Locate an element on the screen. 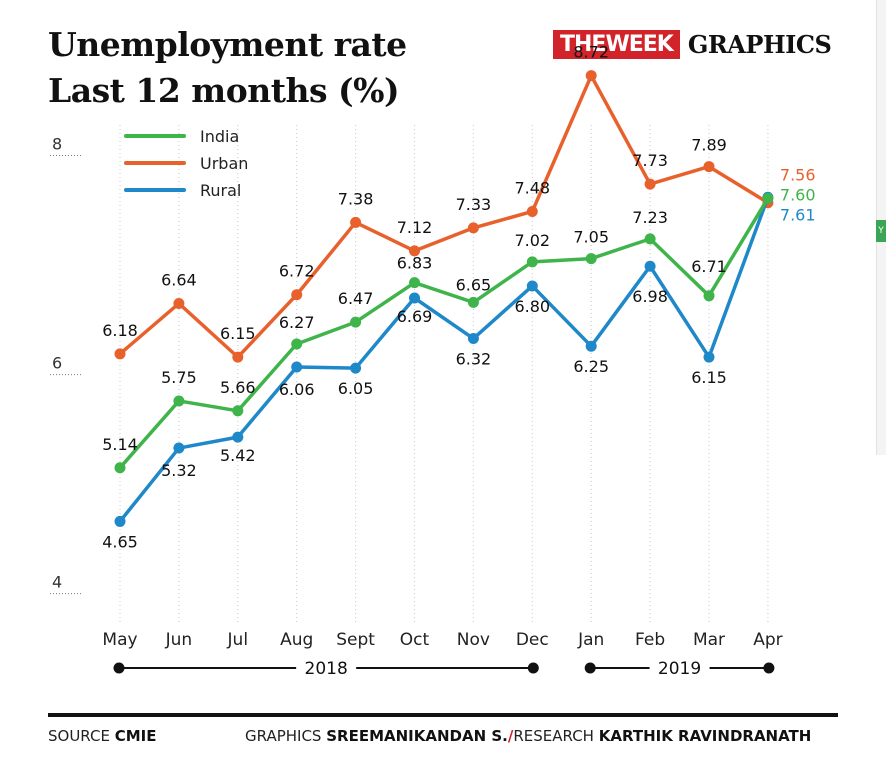 The image size is (886, 760). point-rural-oct is located at coordinates (414, 298).